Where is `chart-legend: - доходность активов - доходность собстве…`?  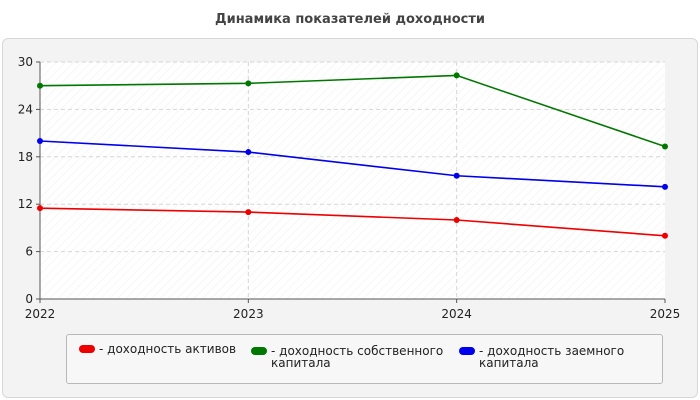 chart-legend: - доходность активов - доходность собстве… is located at coordinates (364, 359).